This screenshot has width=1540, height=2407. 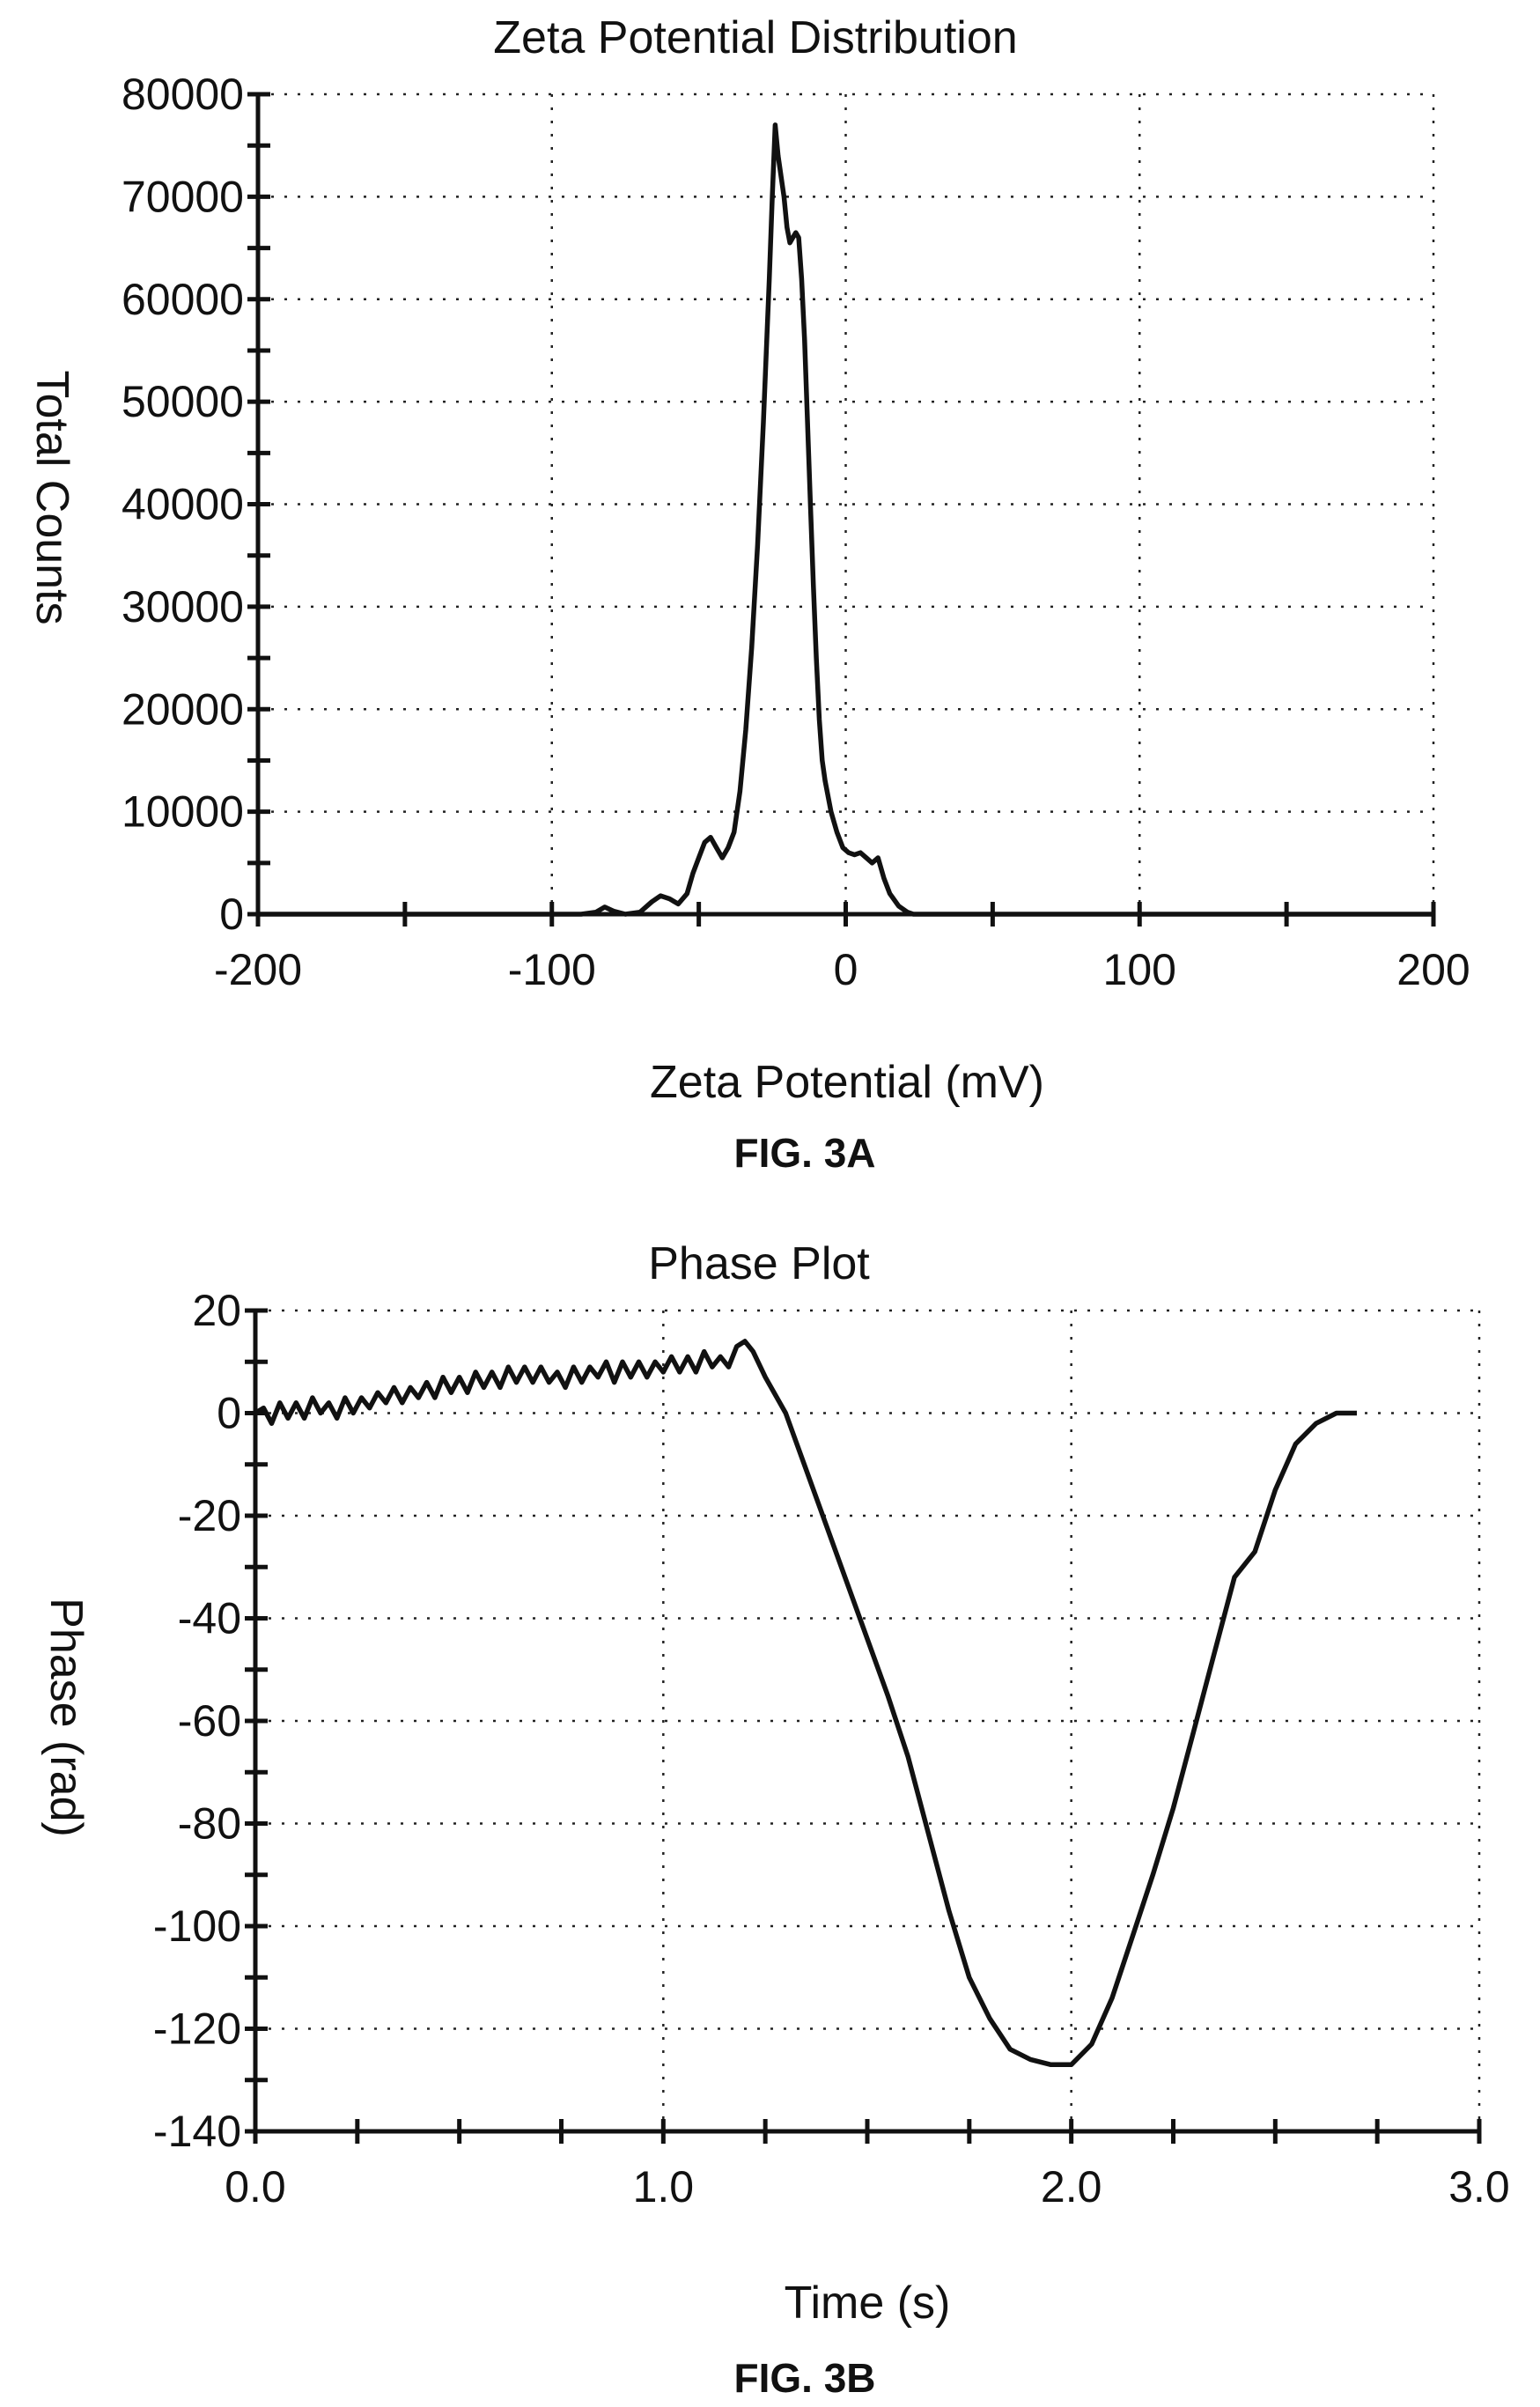 I want to click on y-tick-label: 20, so click(x=216, y=1310).